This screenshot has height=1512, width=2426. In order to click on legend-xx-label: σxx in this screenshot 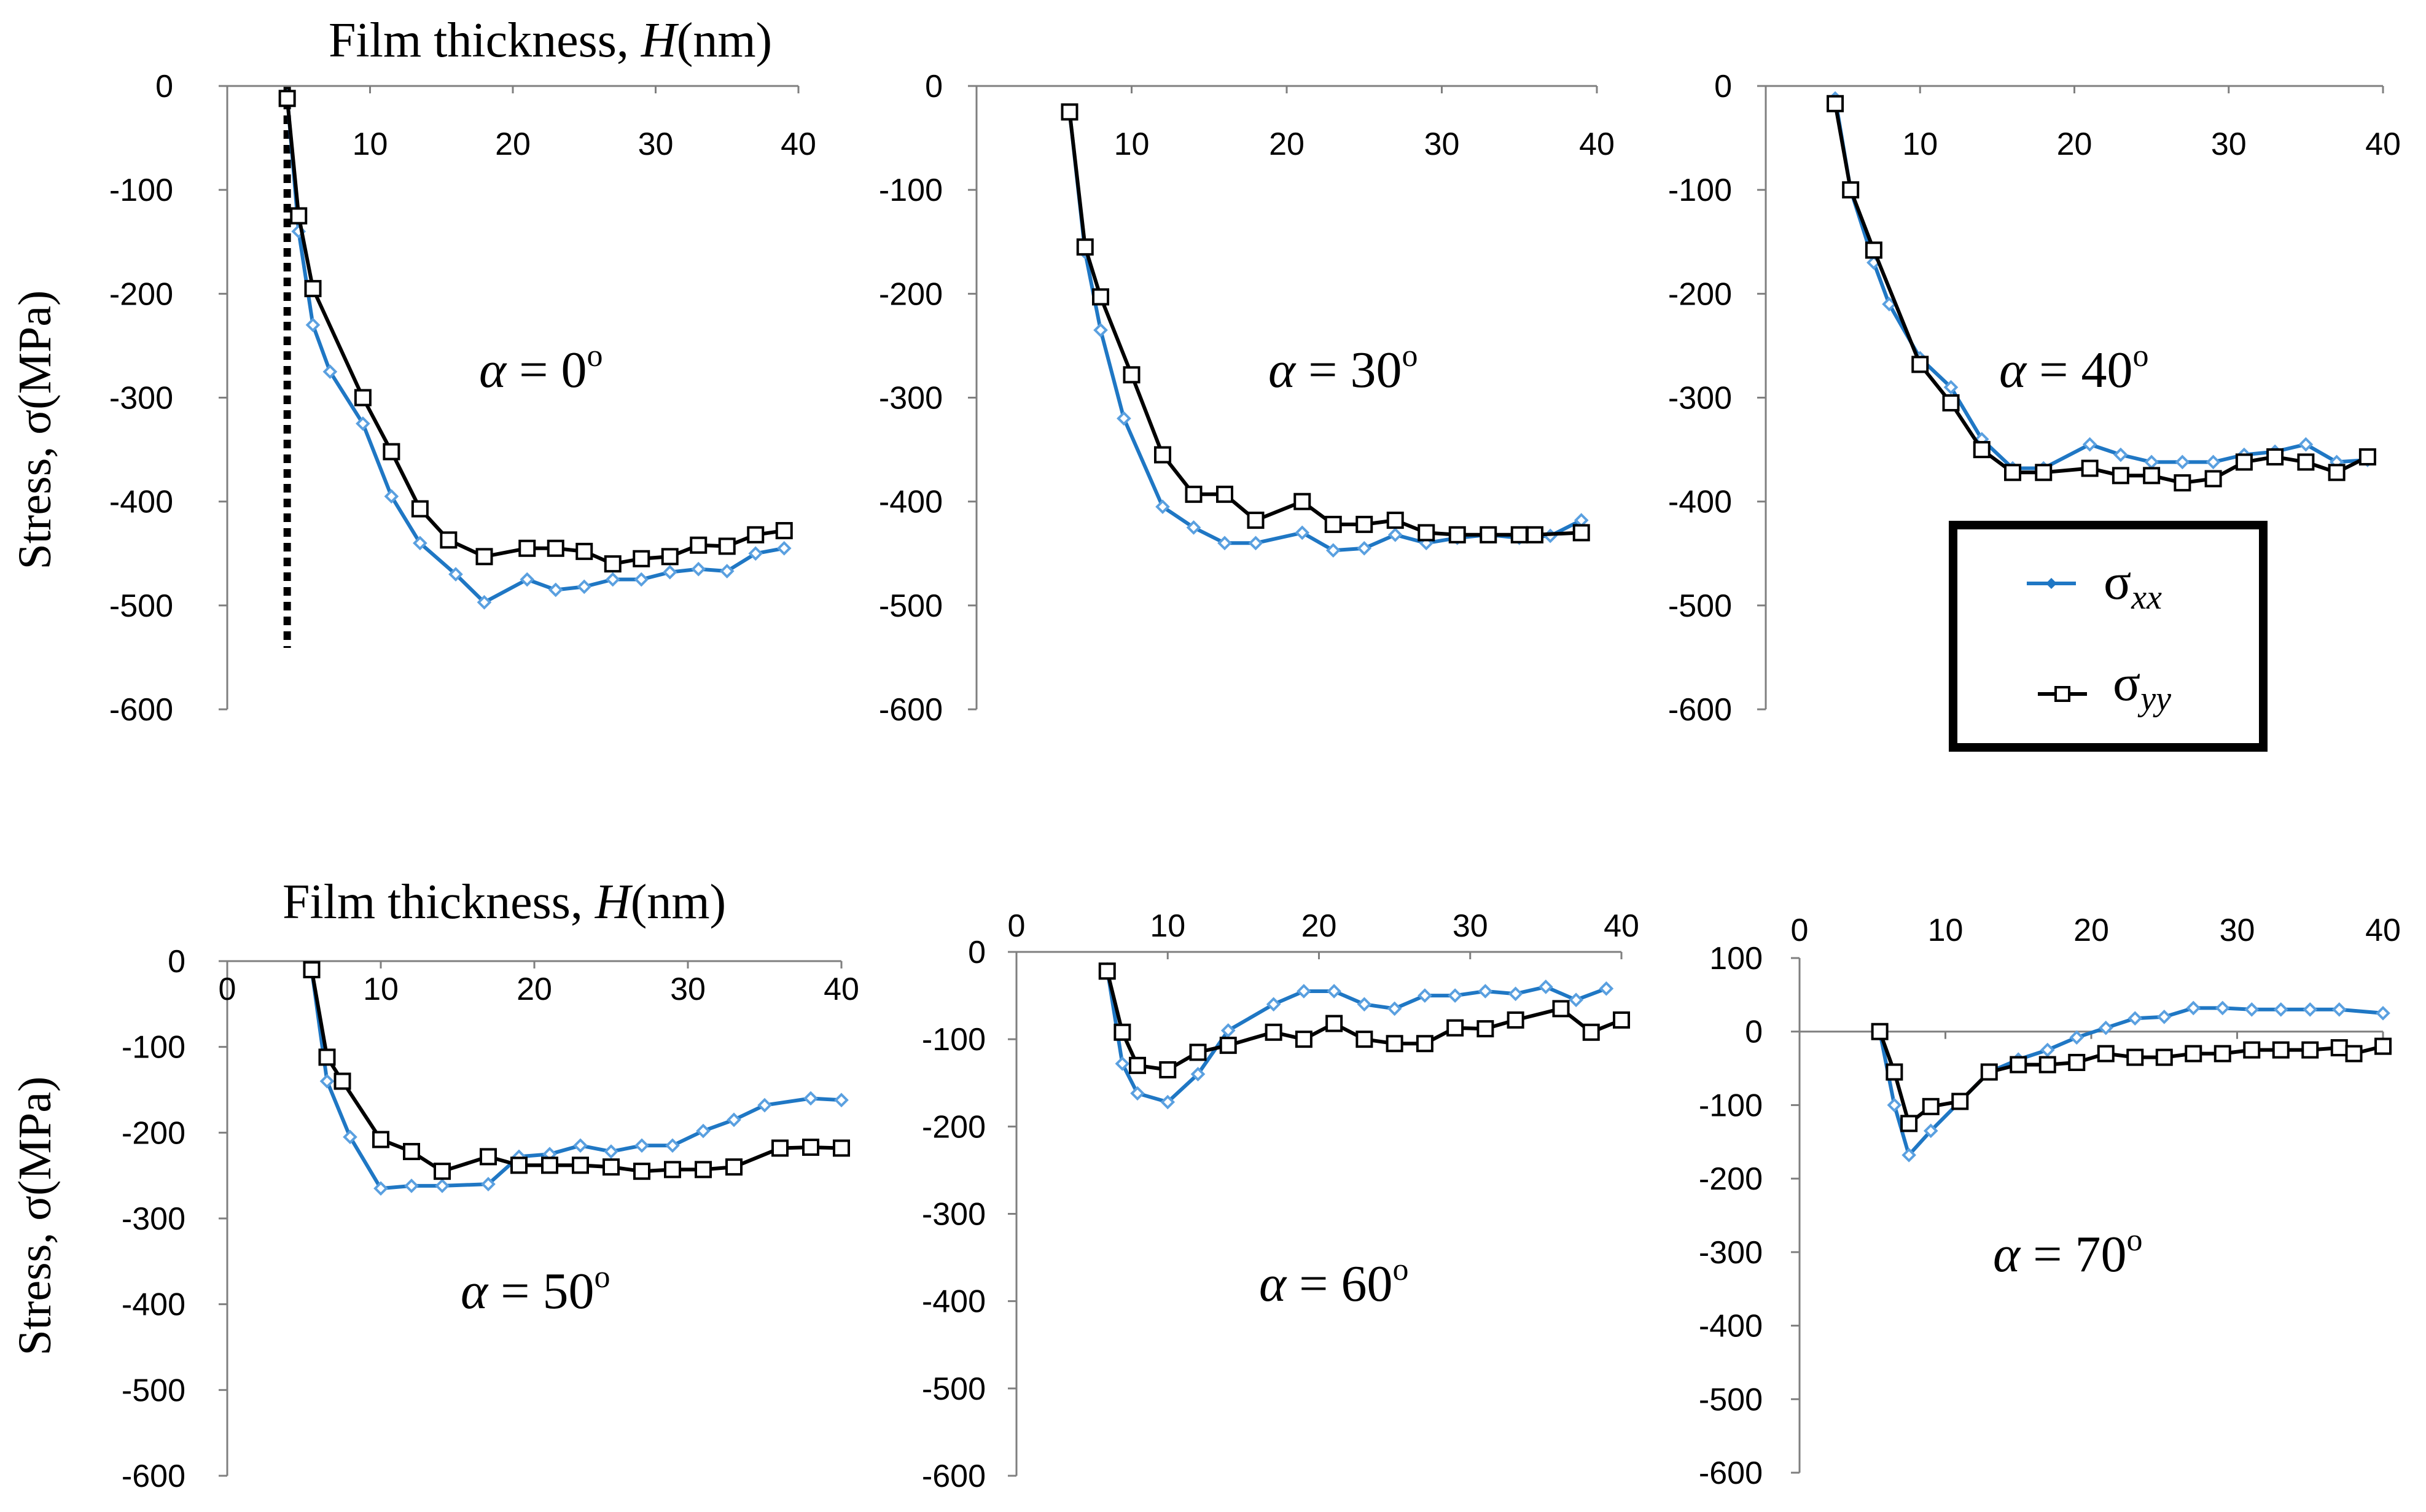, I will do `click(2133, 585)`.